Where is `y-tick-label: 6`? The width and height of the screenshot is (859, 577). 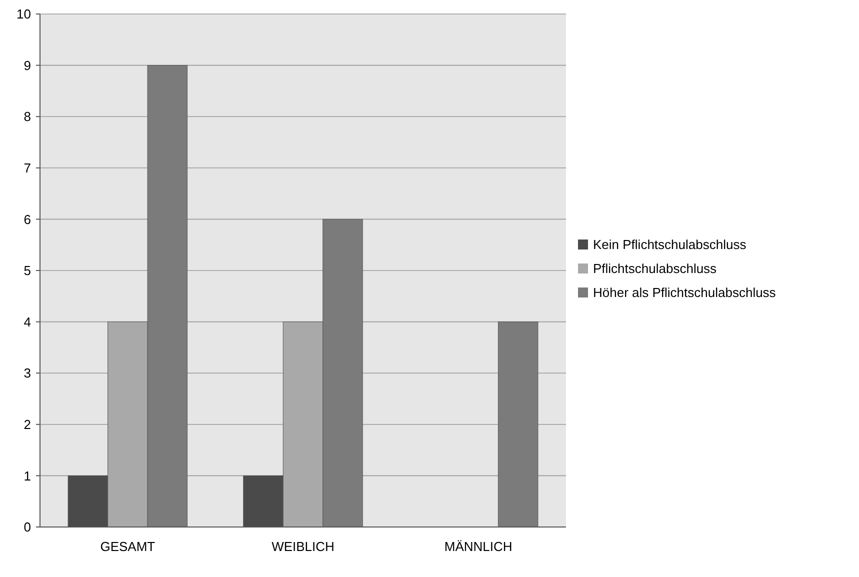 y-tick-label: 6 is located at coordinates (27, 219).